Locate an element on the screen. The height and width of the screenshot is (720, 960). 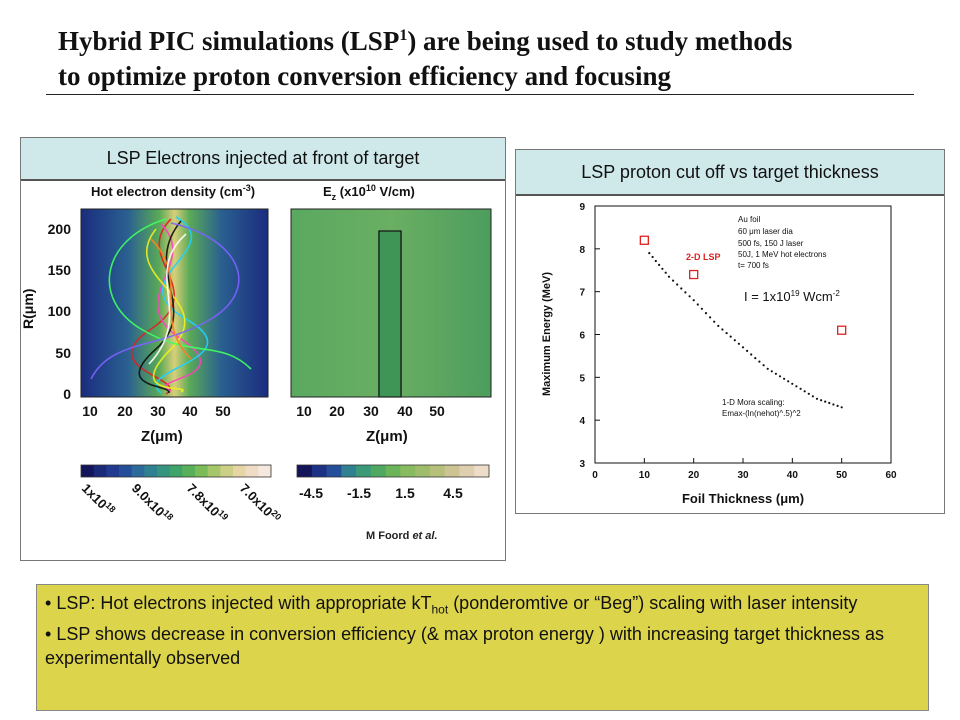
x-tick-label: 40 is located at coordinates (793, 475).